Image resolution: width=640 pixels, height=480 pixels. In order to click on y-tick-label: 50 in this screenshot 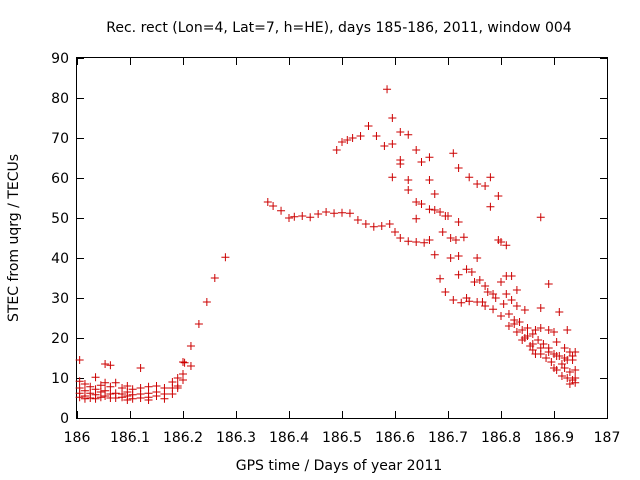, I will do `click(60, 219)`.